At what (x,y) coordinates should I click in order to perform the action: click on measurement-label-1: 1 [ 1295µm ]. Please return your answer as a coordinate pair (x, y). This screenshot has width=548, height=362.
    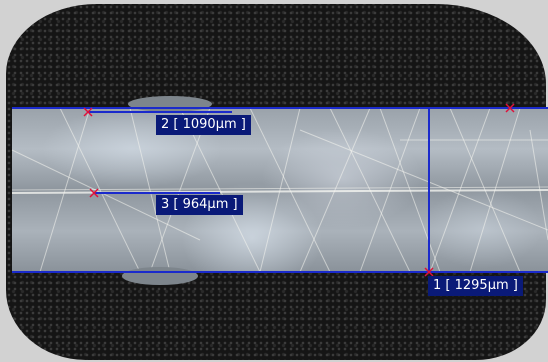
    Looking at the image, I should click on (475, 286).